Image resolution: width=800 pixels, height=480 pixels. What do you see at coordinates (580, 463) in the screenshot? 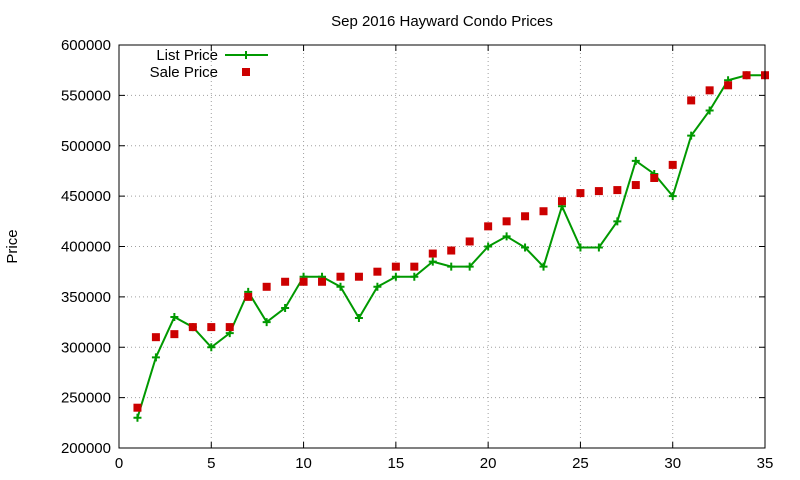
I see `x-tick-label: 25` at bounding box center [580, 463].